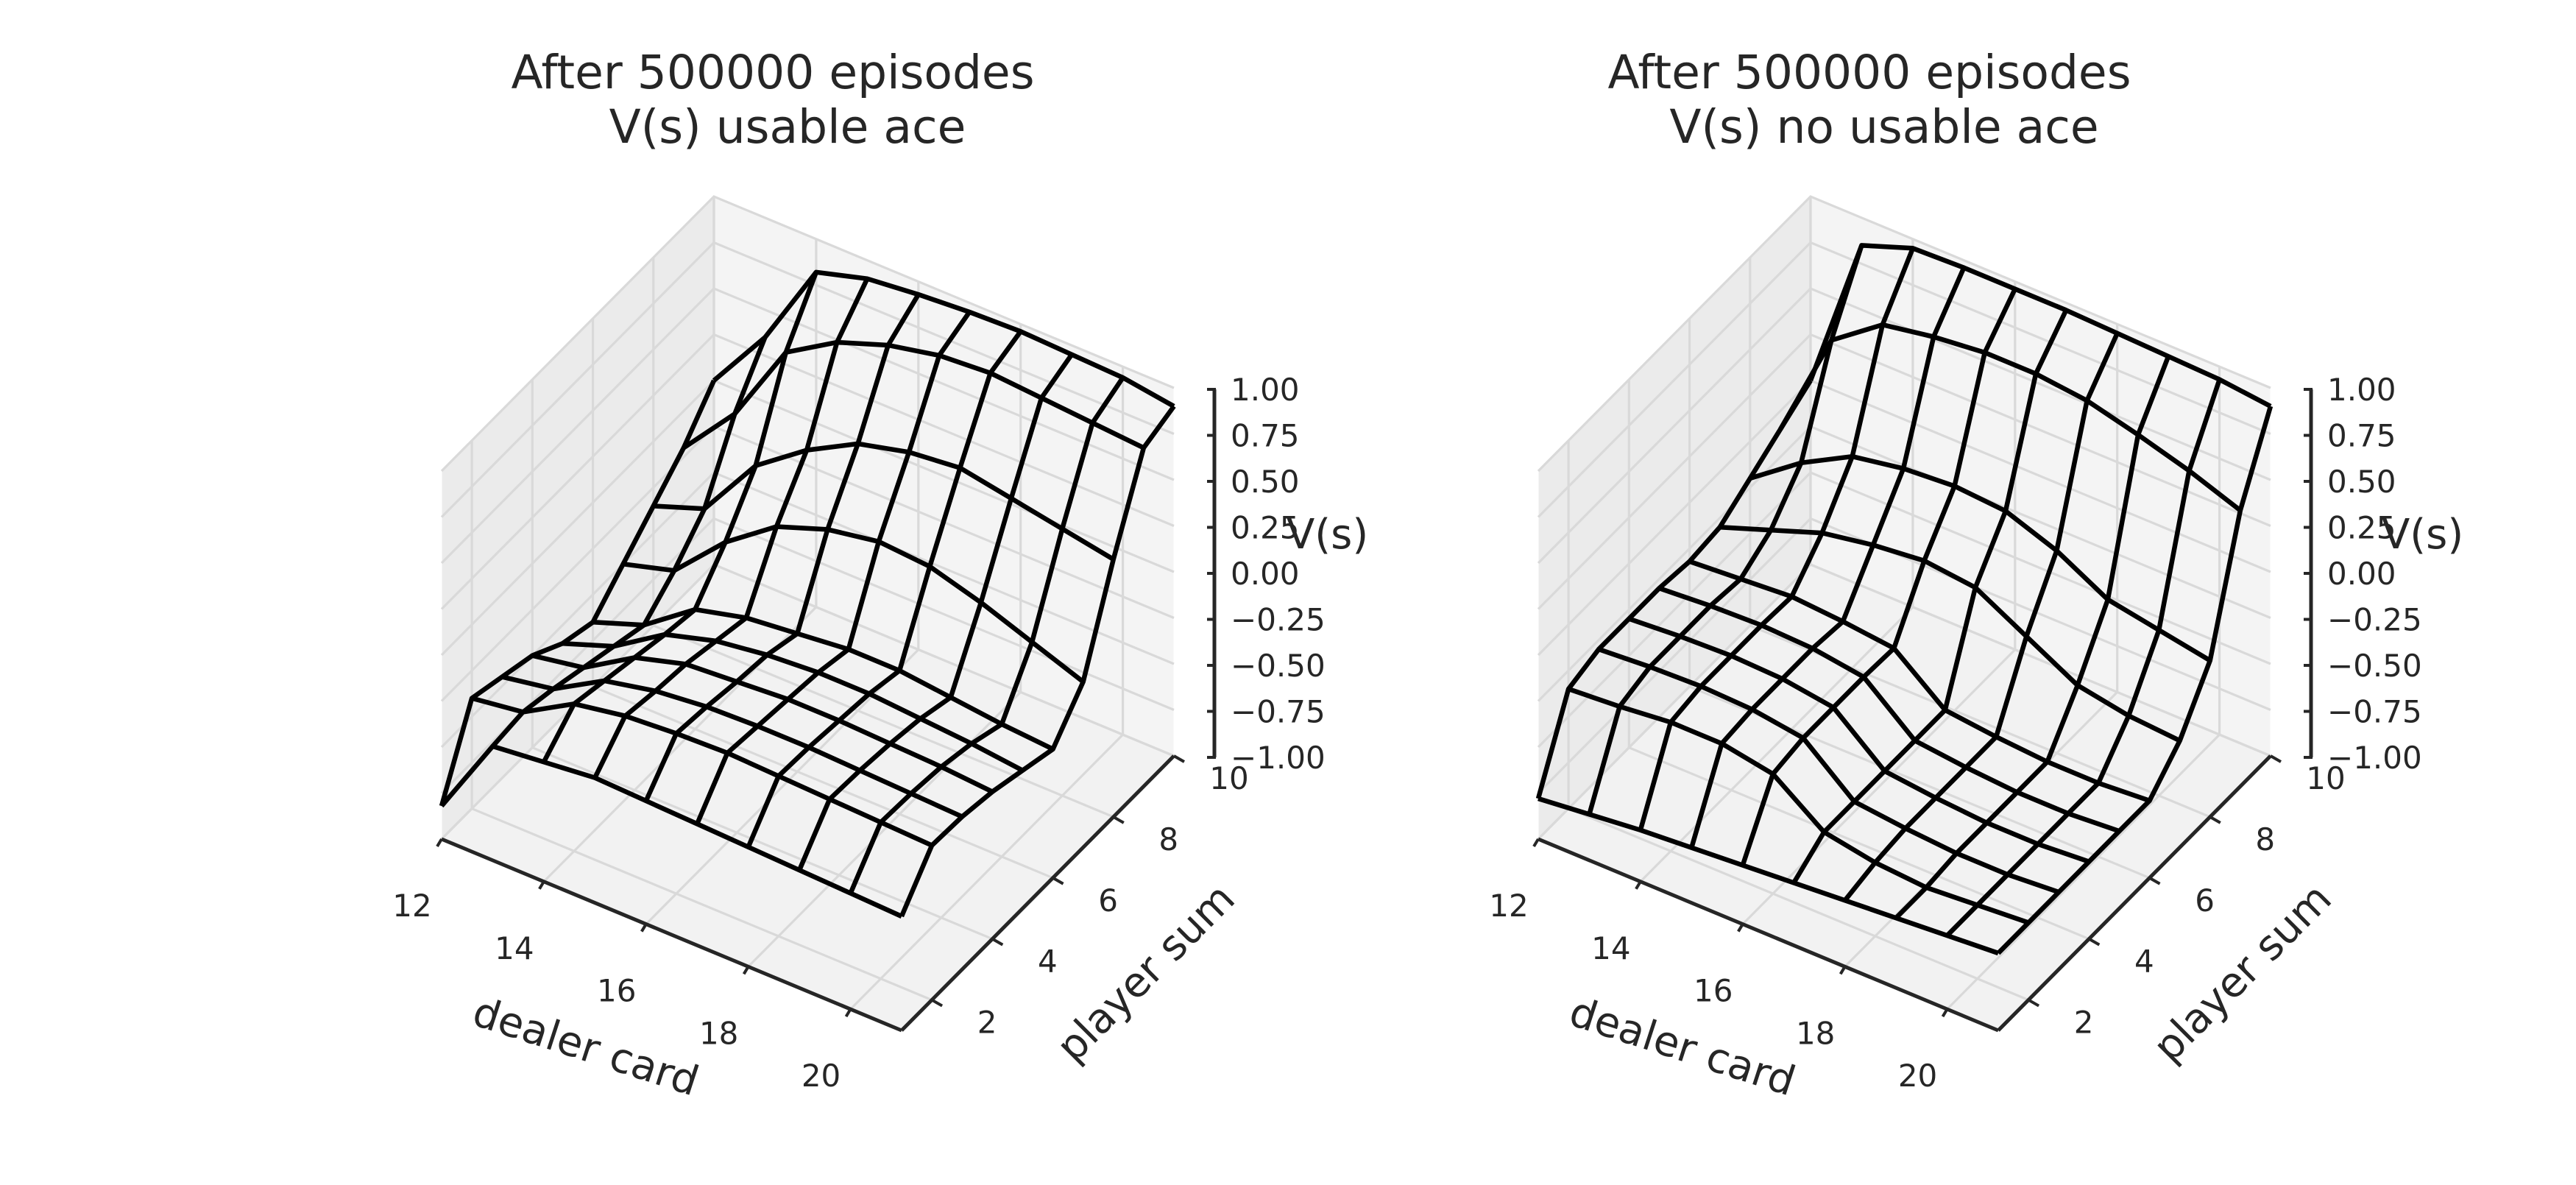  What do you see at coordinates (1713, 991) in the screenshot?
I see `x-tick-label: 16` at bounding box center [1713, 991].